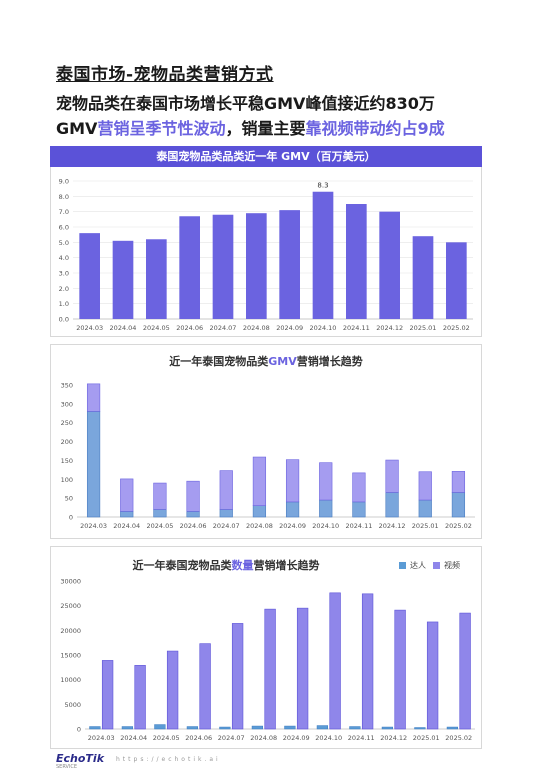  Describe the element at coordinates (67, 480) in the screenshot. I see `y-tick-label: 100` at that location.